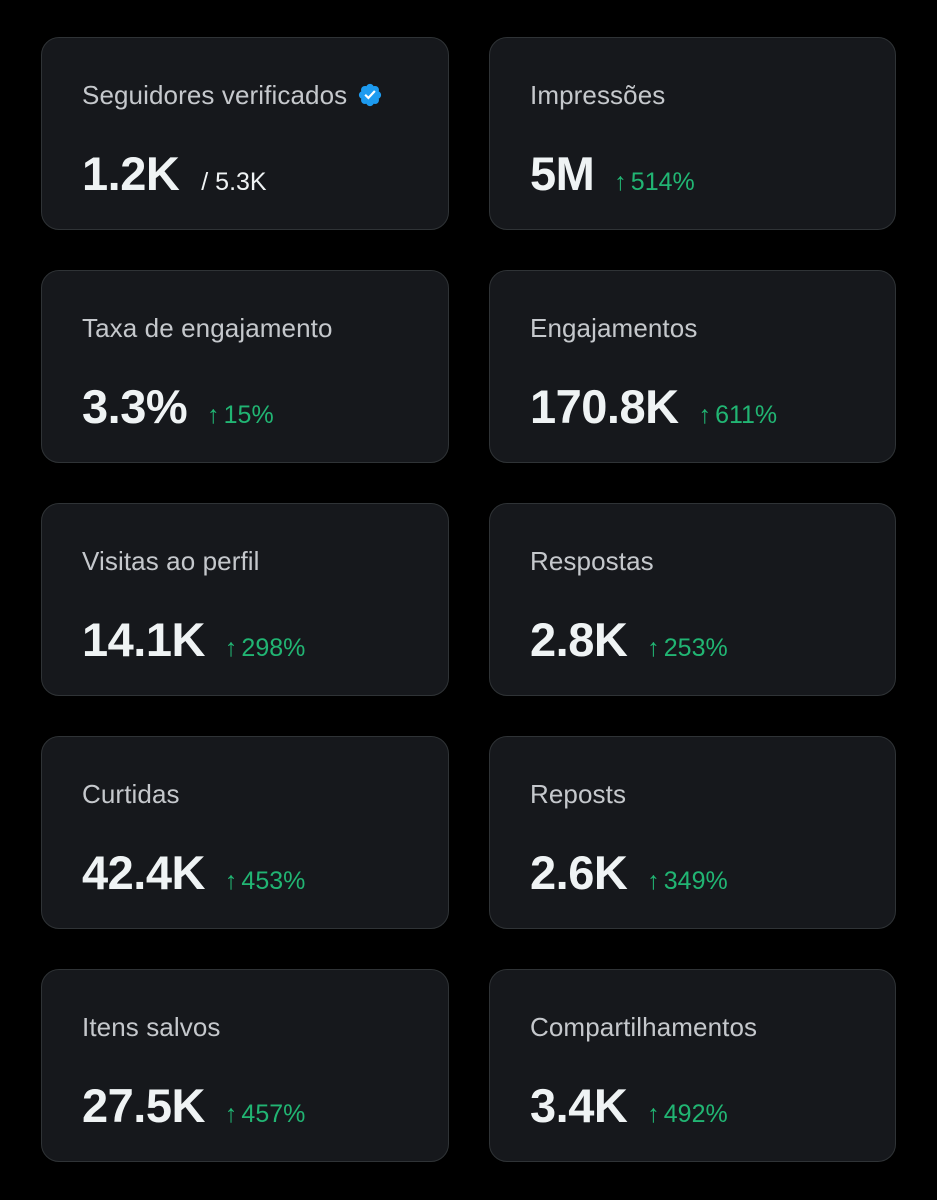 The height and width of the screenshot is (1200, 937). I want to click on metric-change: ↑ 15%, so click(240, 415).